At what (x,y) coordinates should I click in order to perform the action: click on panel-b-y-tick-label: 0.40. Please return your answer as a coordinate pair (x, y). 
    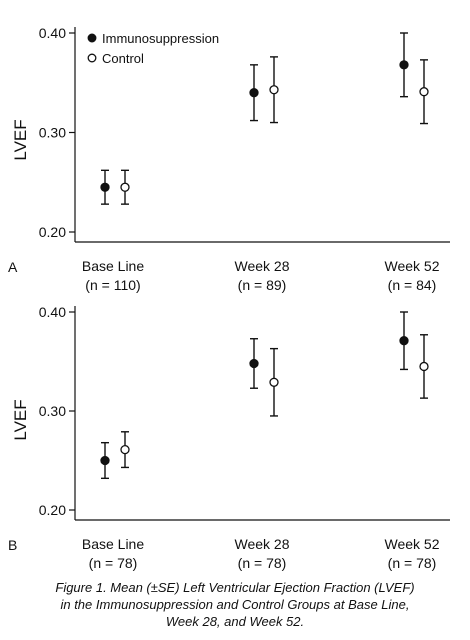
    Looking at the image, I should click on (52, 312).